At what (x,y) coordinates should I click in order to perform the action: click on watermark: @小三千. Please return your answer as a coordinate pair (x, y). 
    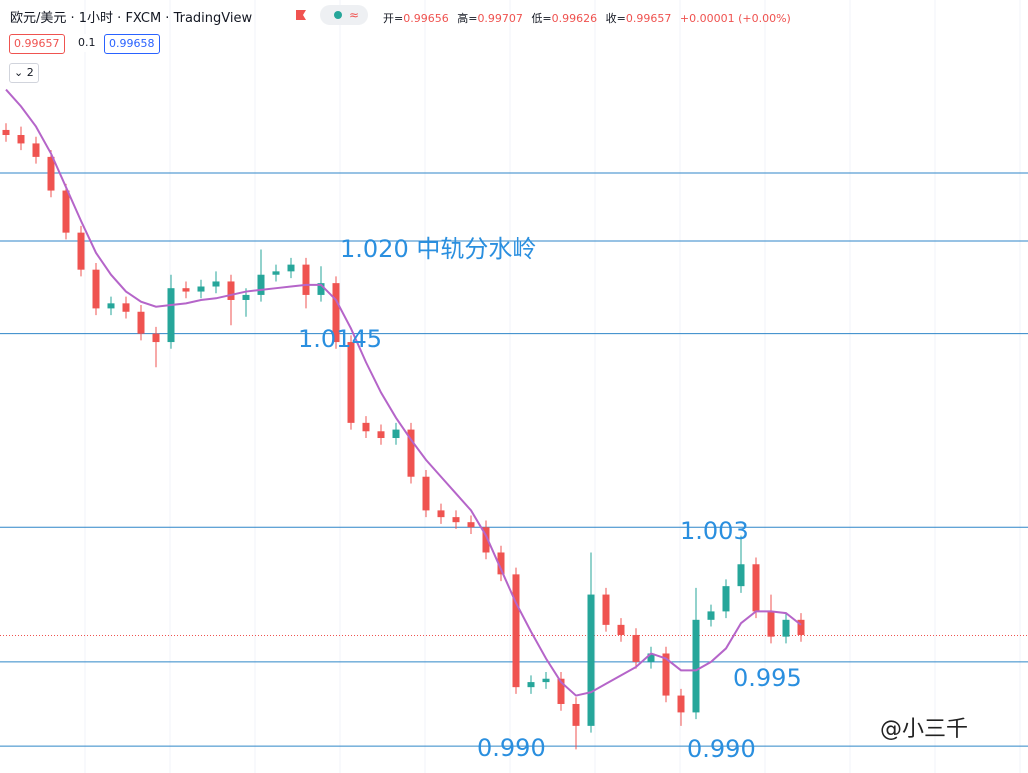
    Looking at the image, I should click on (924, 729).